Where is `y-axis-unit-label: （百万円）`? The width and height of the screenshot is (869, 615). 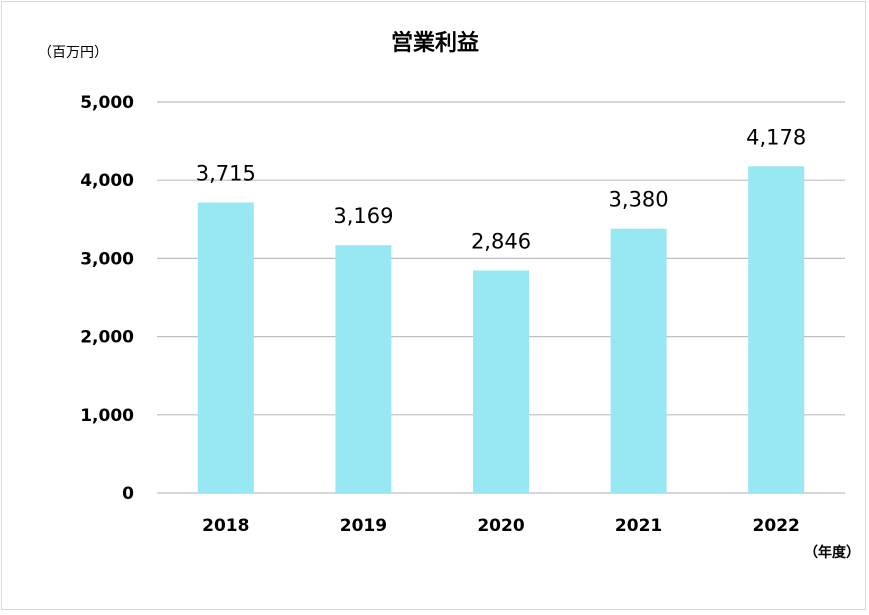 y-axis-unit-label: （百万円） is located at coordinates (73, 53).